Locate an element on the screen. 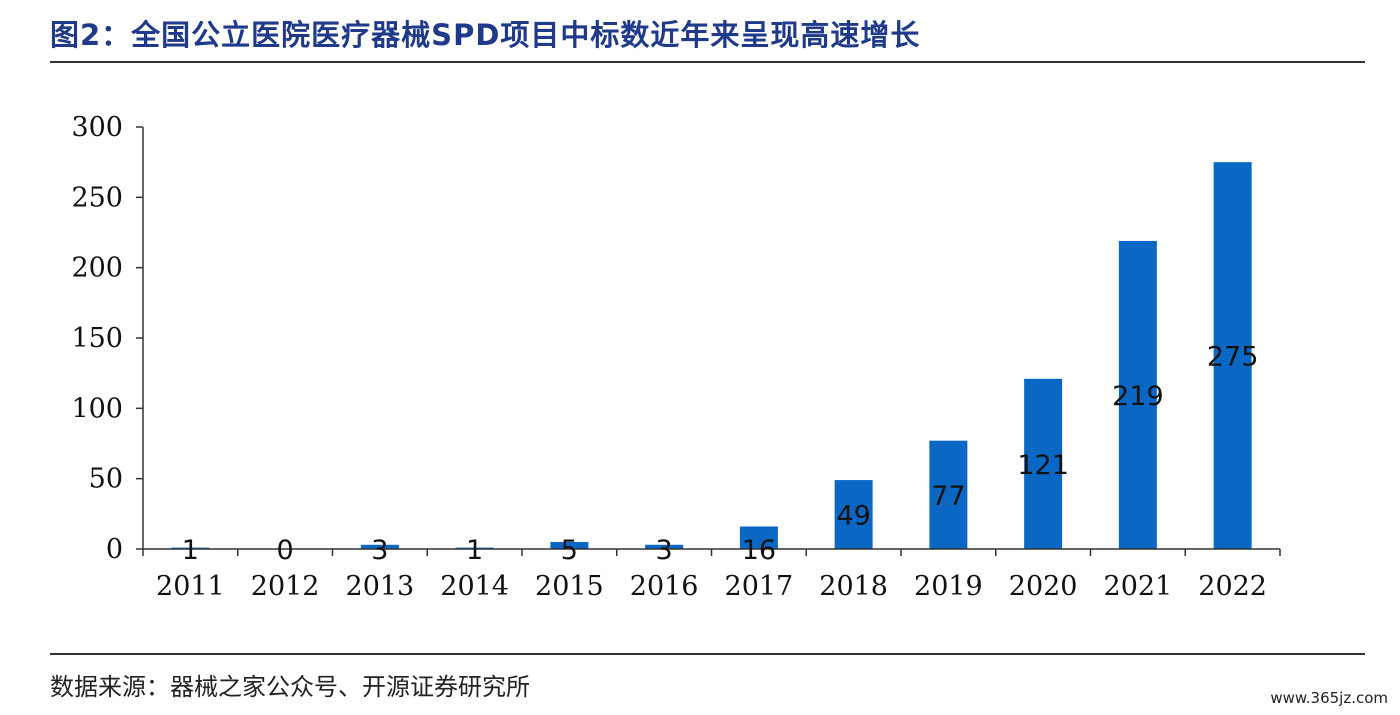 The image size is (1400, 715). data-label: 121 is located at coordinates (1043, 465).